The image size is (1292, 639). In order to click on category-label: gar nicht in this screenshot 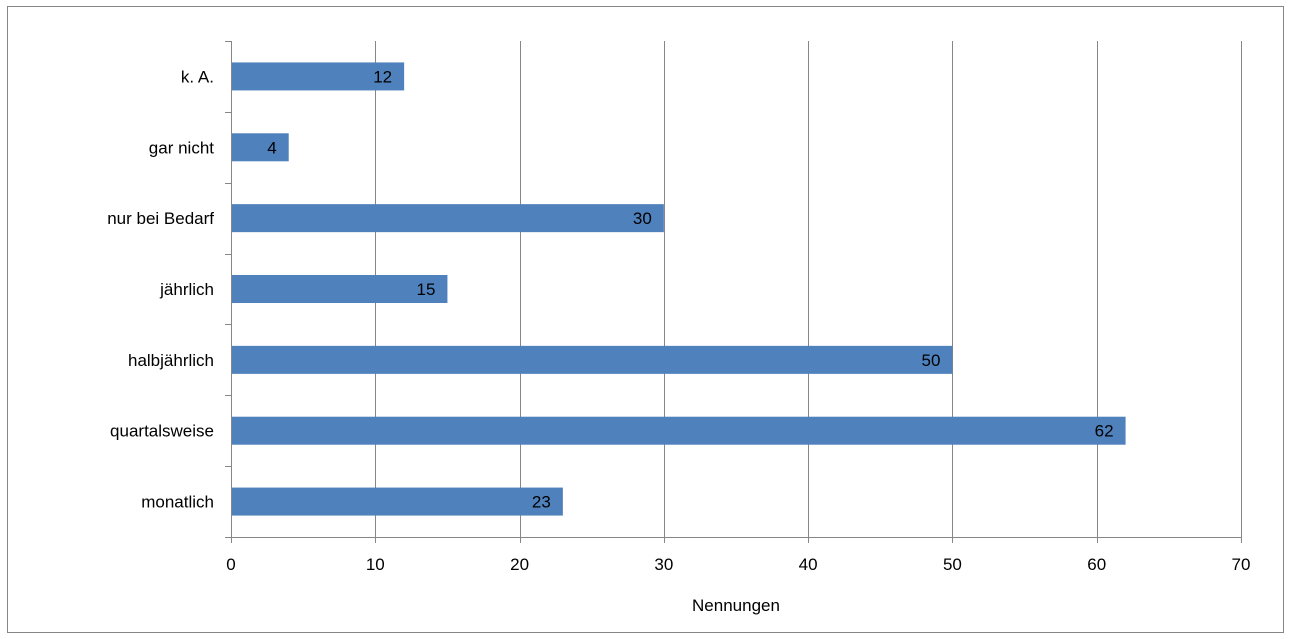, I will do `click(181, 147)`.